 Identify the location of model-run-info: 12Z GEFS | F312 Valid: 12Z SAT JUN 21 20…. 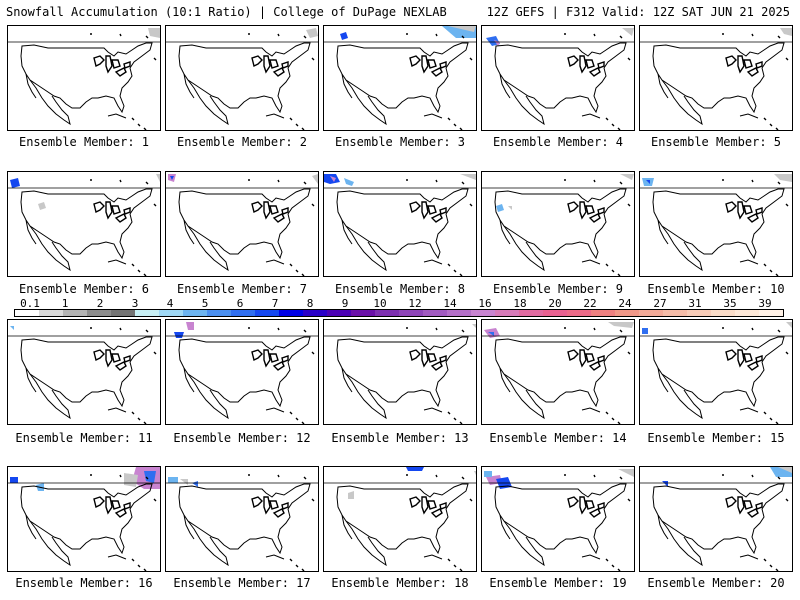
(638, 12).